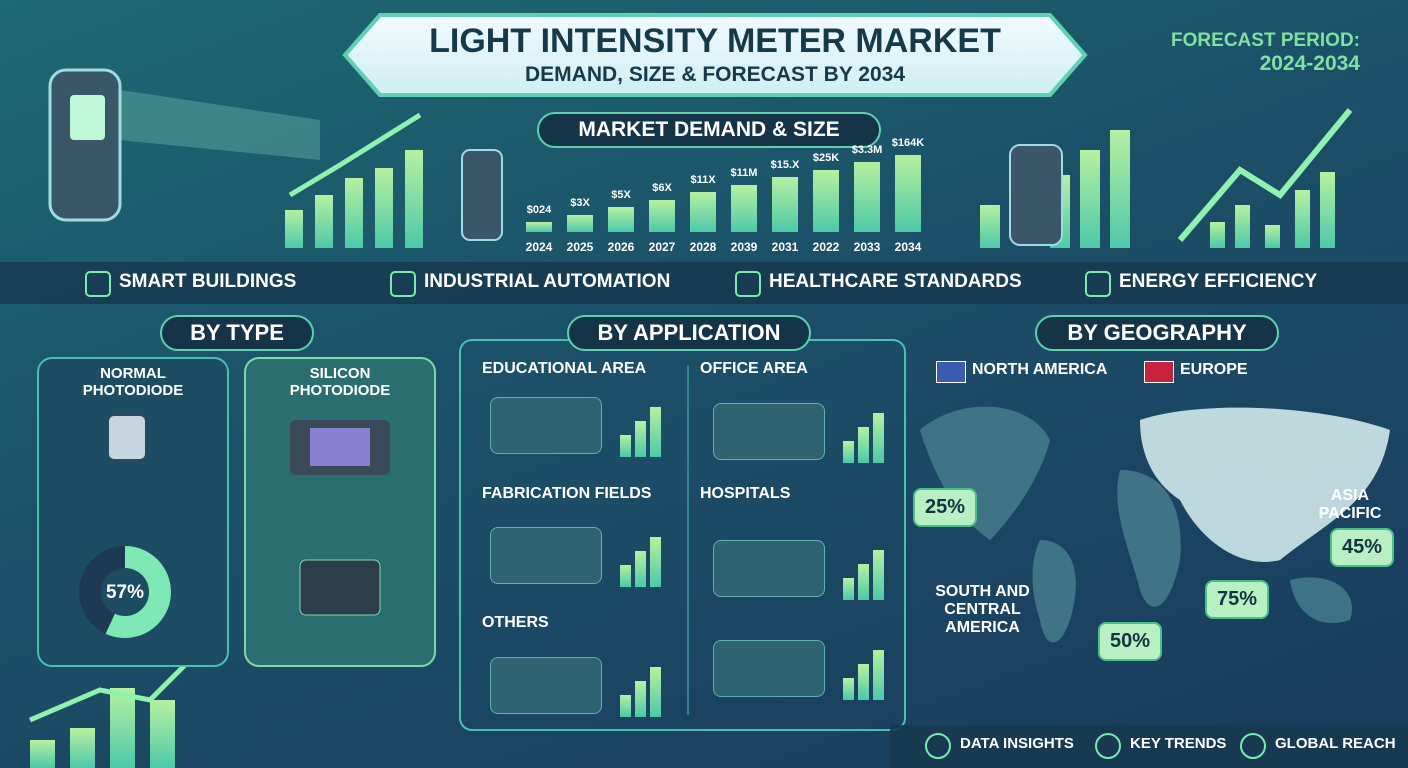  I want to click on market-label: $024, so click(539, 210).